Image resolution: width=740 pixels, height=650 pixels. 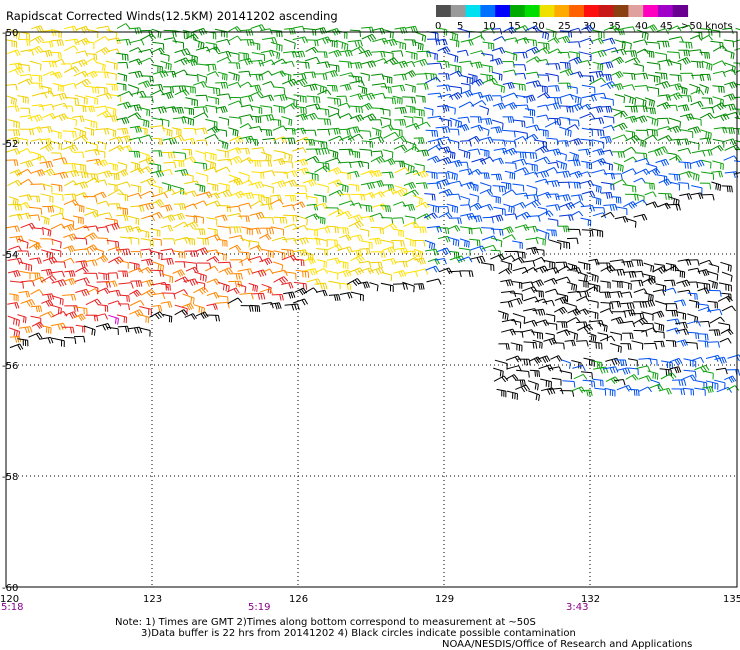 I want to click on lon-tick-label: 123, so click(x=152, y=599).